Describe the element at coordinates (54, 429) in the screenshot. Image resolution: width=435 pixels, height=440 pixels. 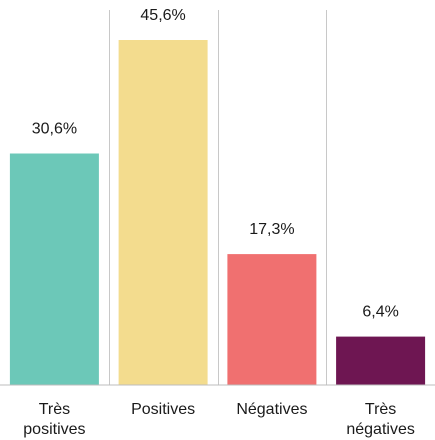
I see `category-label-line: positives` at that location.